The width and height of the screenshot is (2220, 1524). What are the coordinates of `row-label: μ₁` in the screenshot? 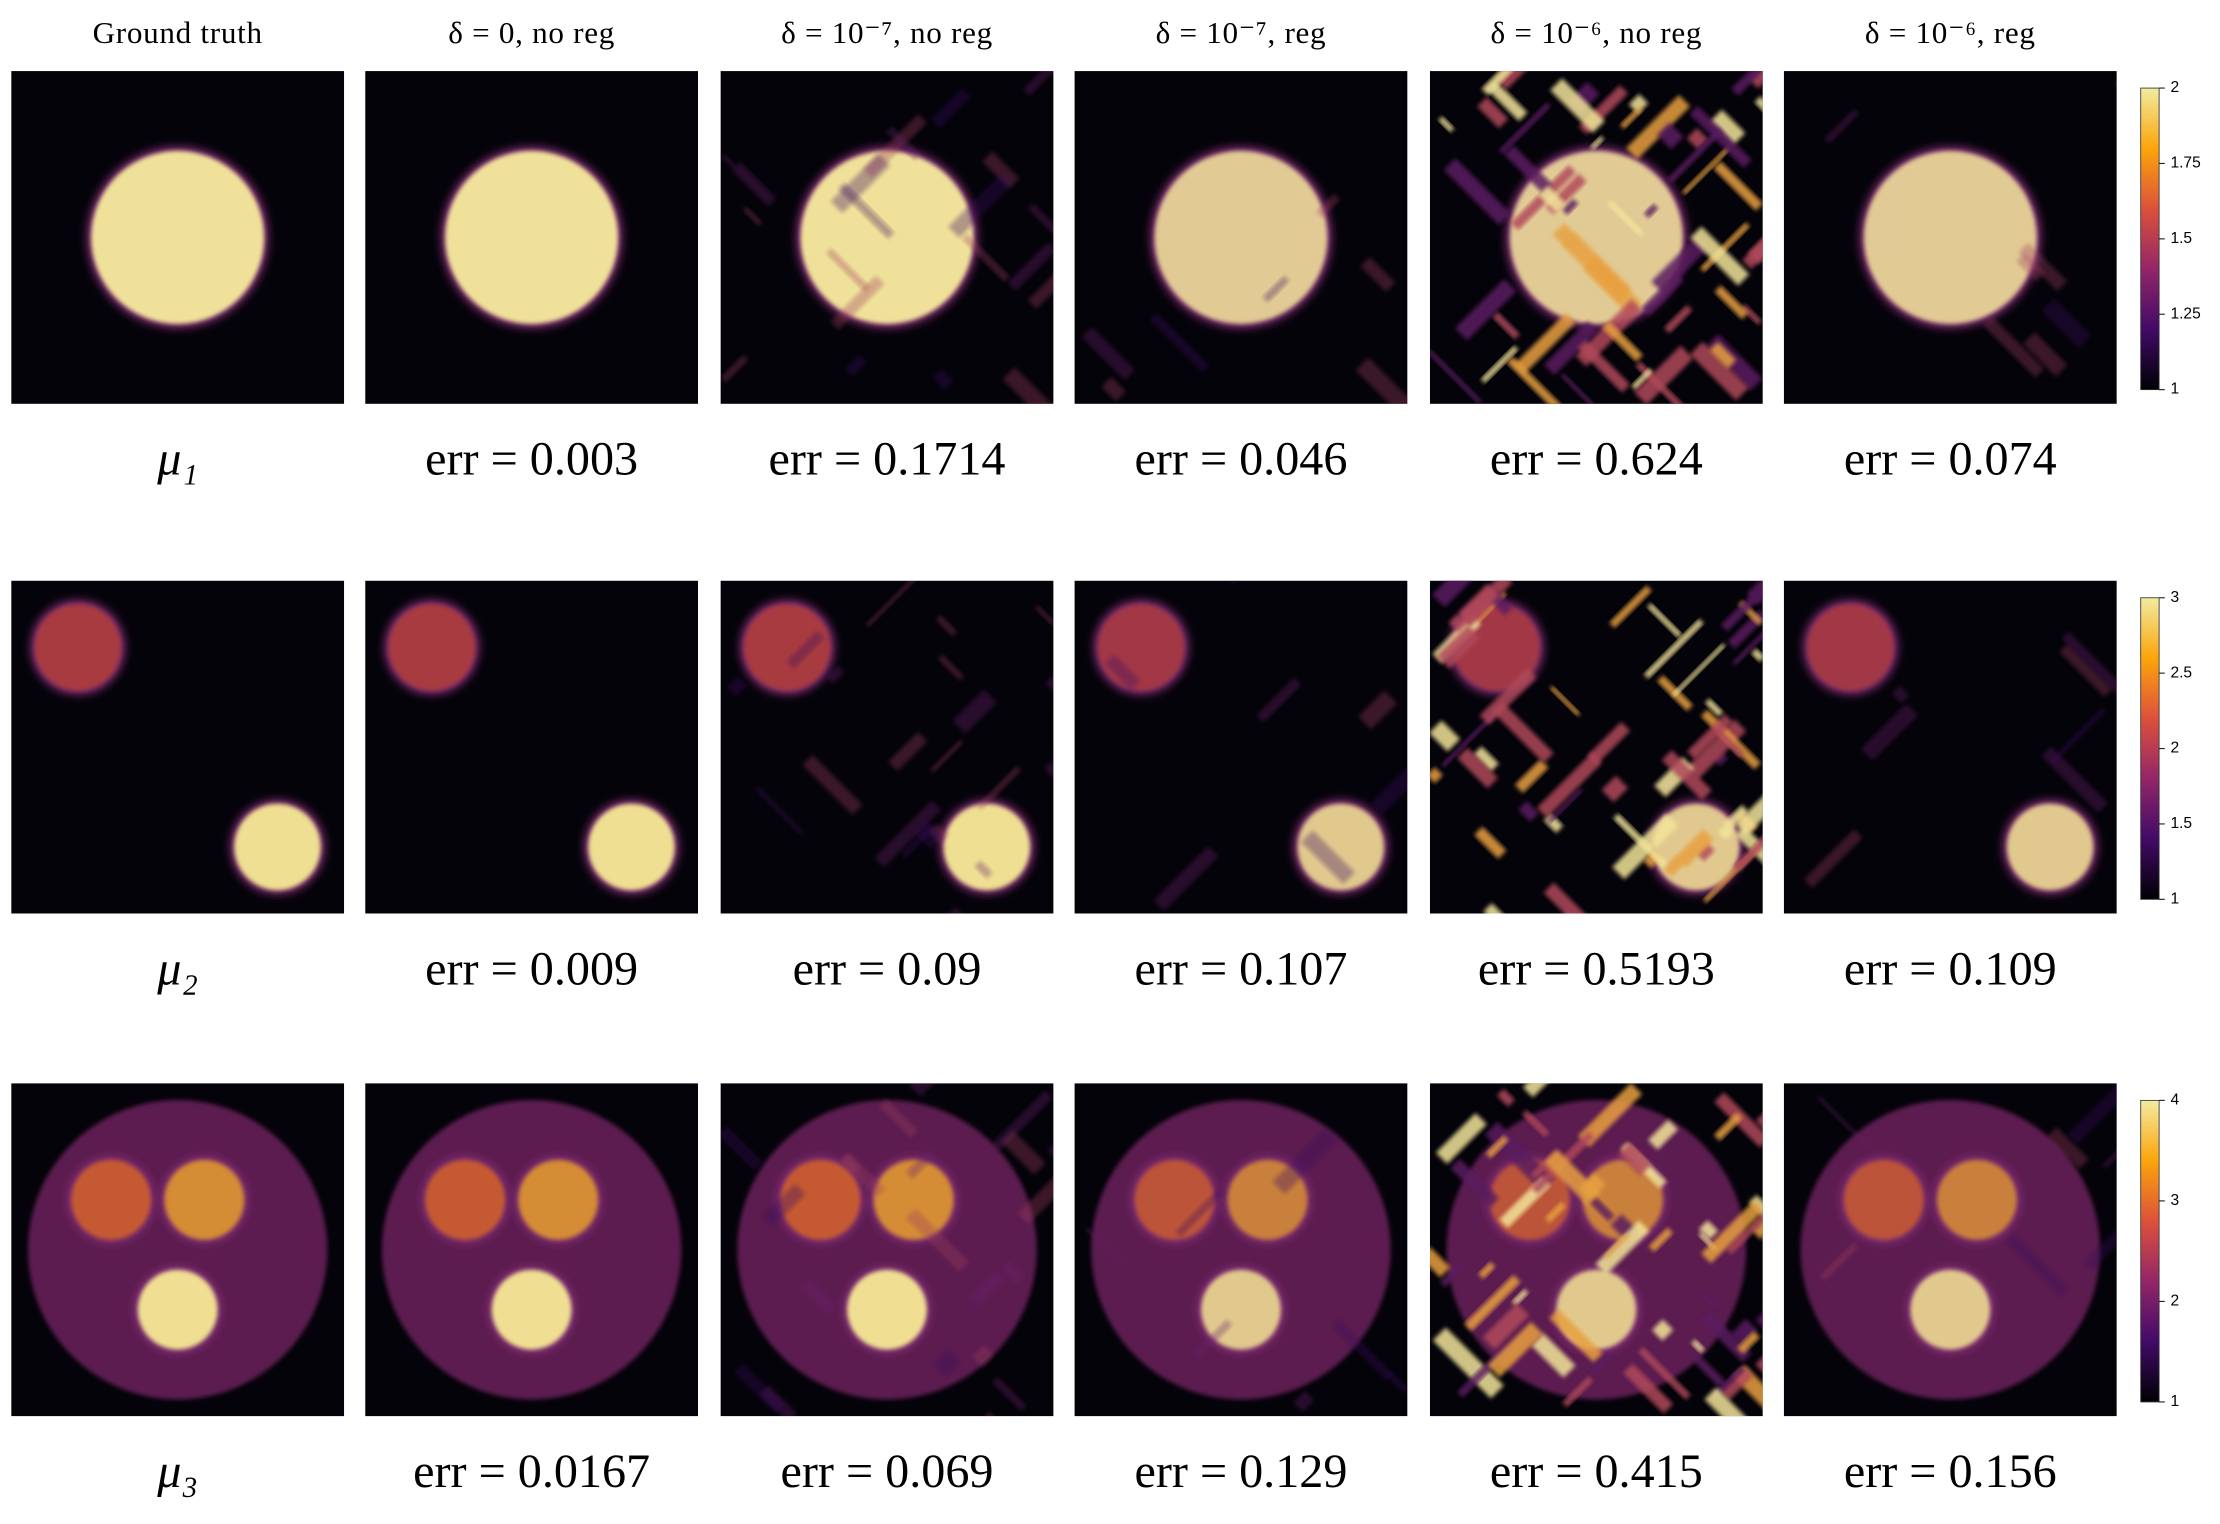 It's located at (177, 459).